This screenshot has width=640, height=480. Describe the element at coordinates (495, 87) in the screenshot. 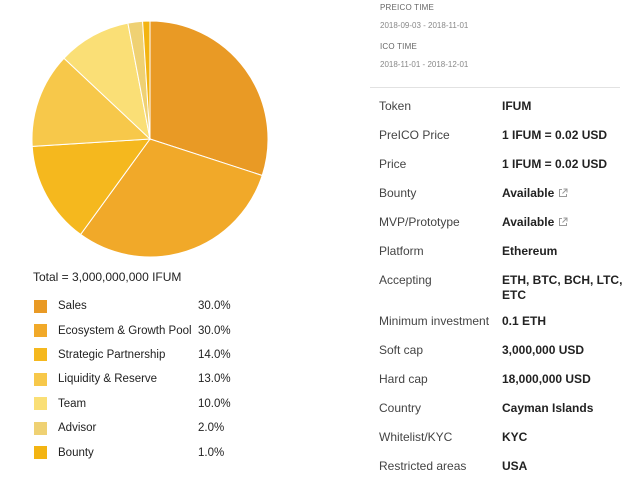

I see `section-divider` at that location.